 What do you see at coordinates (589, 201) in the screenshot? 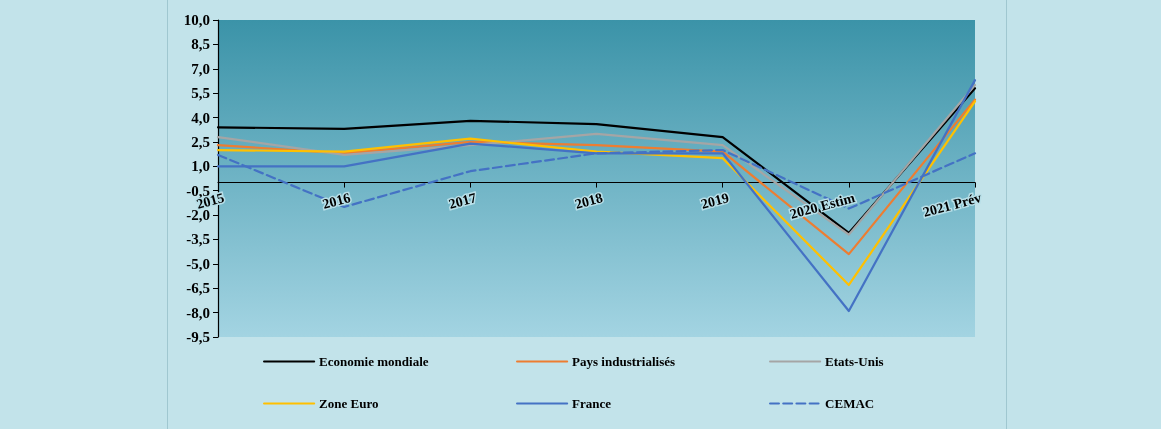
I see `x-tick-label: 2018` at bounding box center [589, 201].